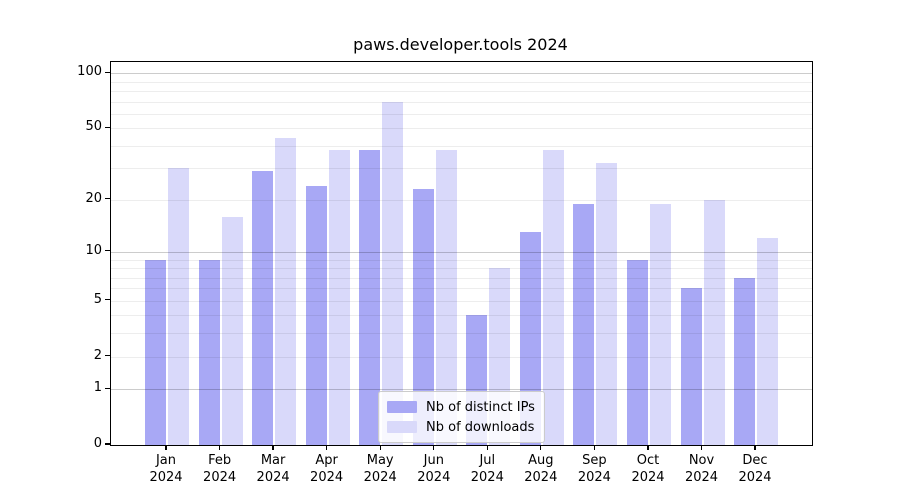  What do you see at coordinates (461, 74) in the screenshot?
I see `major-gridline` at bounding box center [461, 74].